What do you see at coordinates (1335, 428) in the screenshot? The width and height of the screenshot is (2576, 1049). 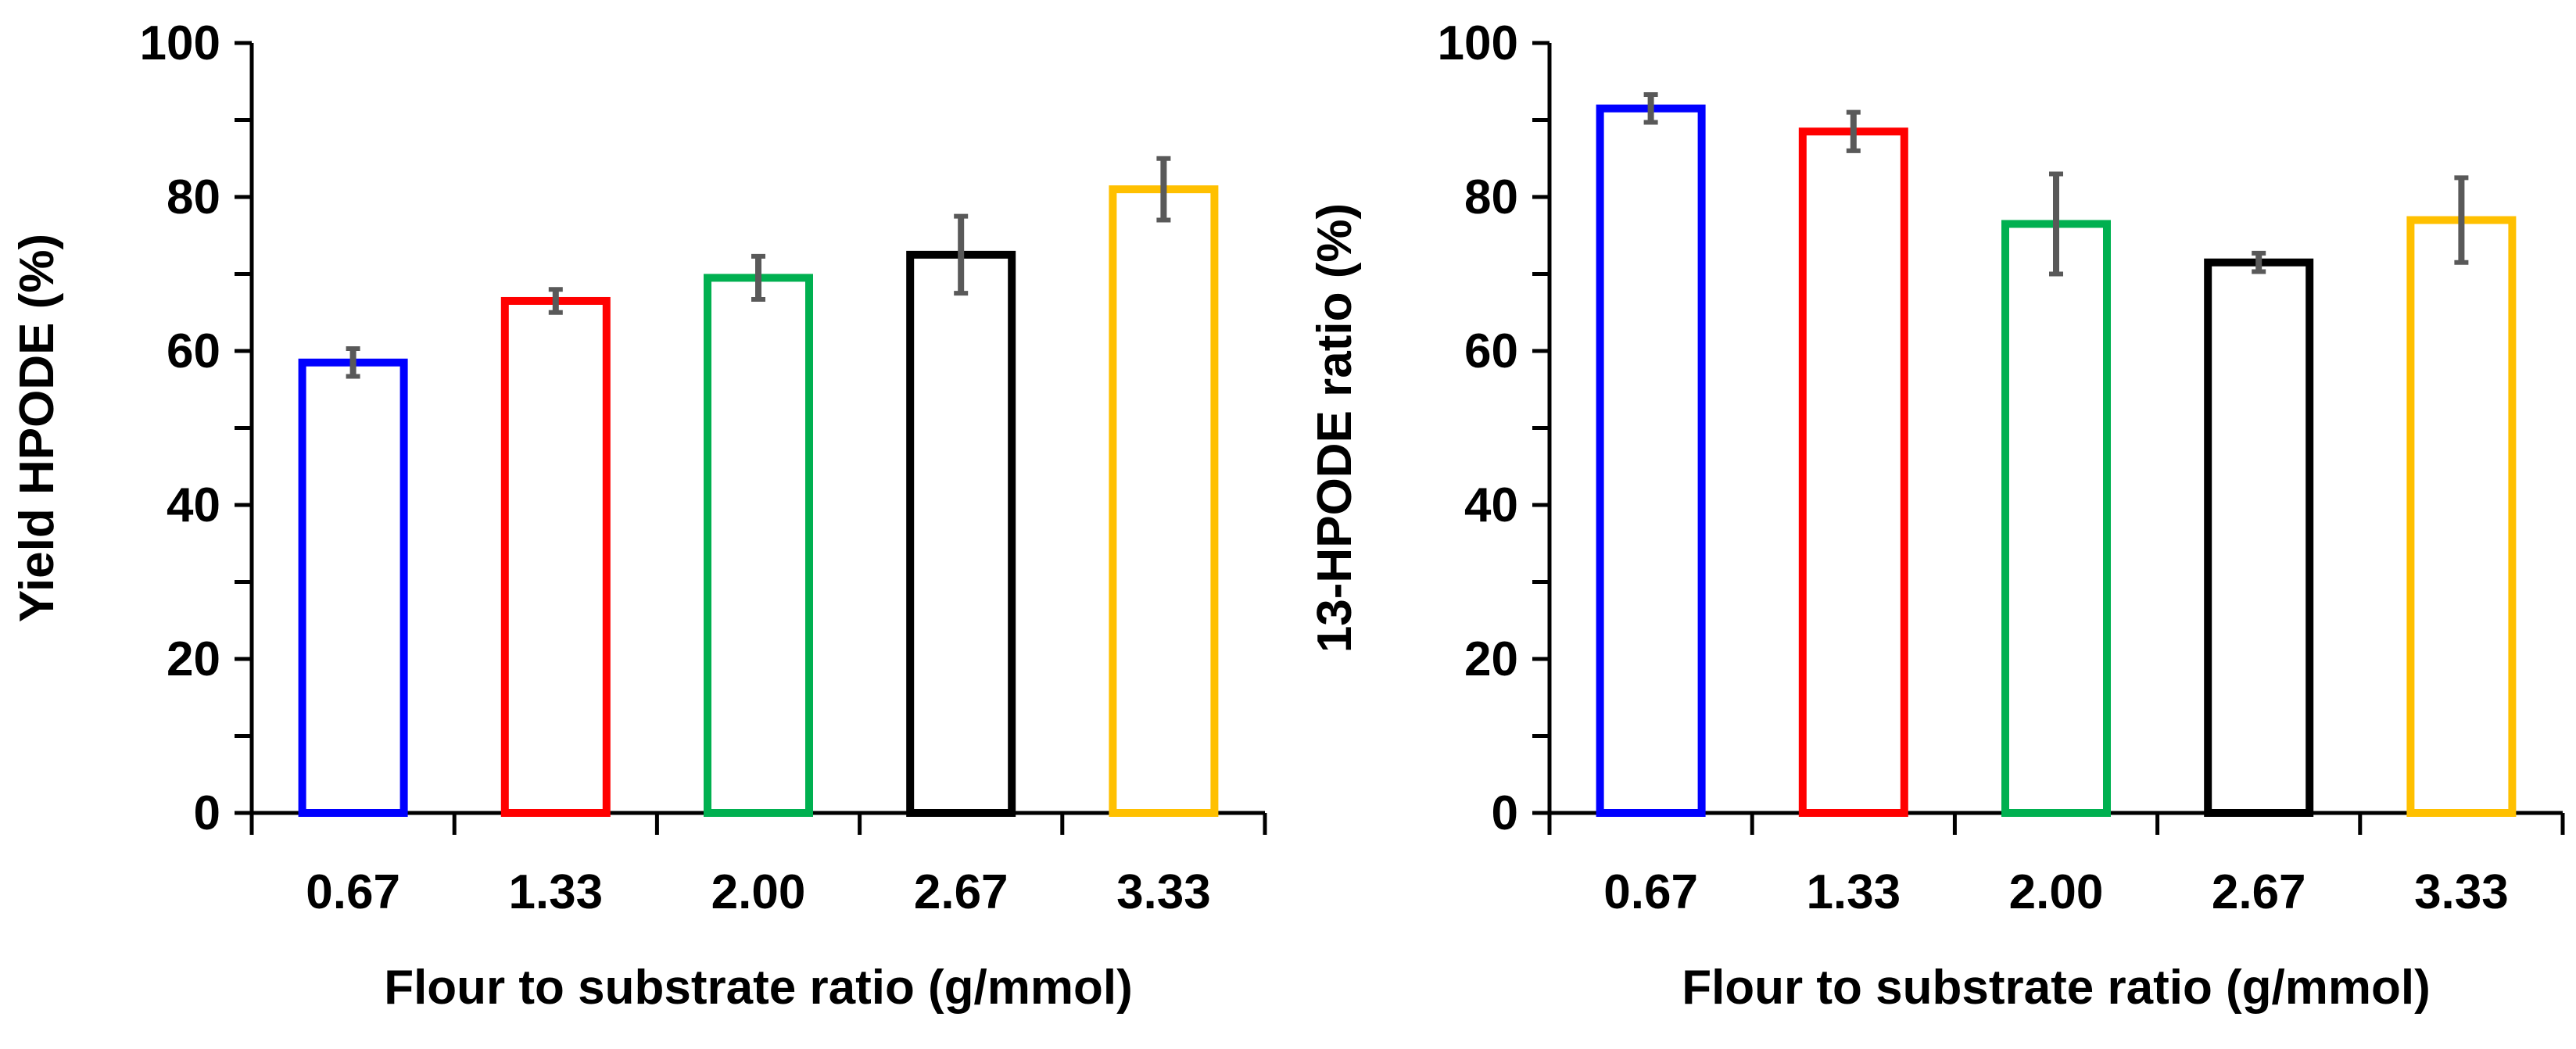 I see `y-axis-title: 13-HPODE ratio (%)` at bounding box center [1335, 428].